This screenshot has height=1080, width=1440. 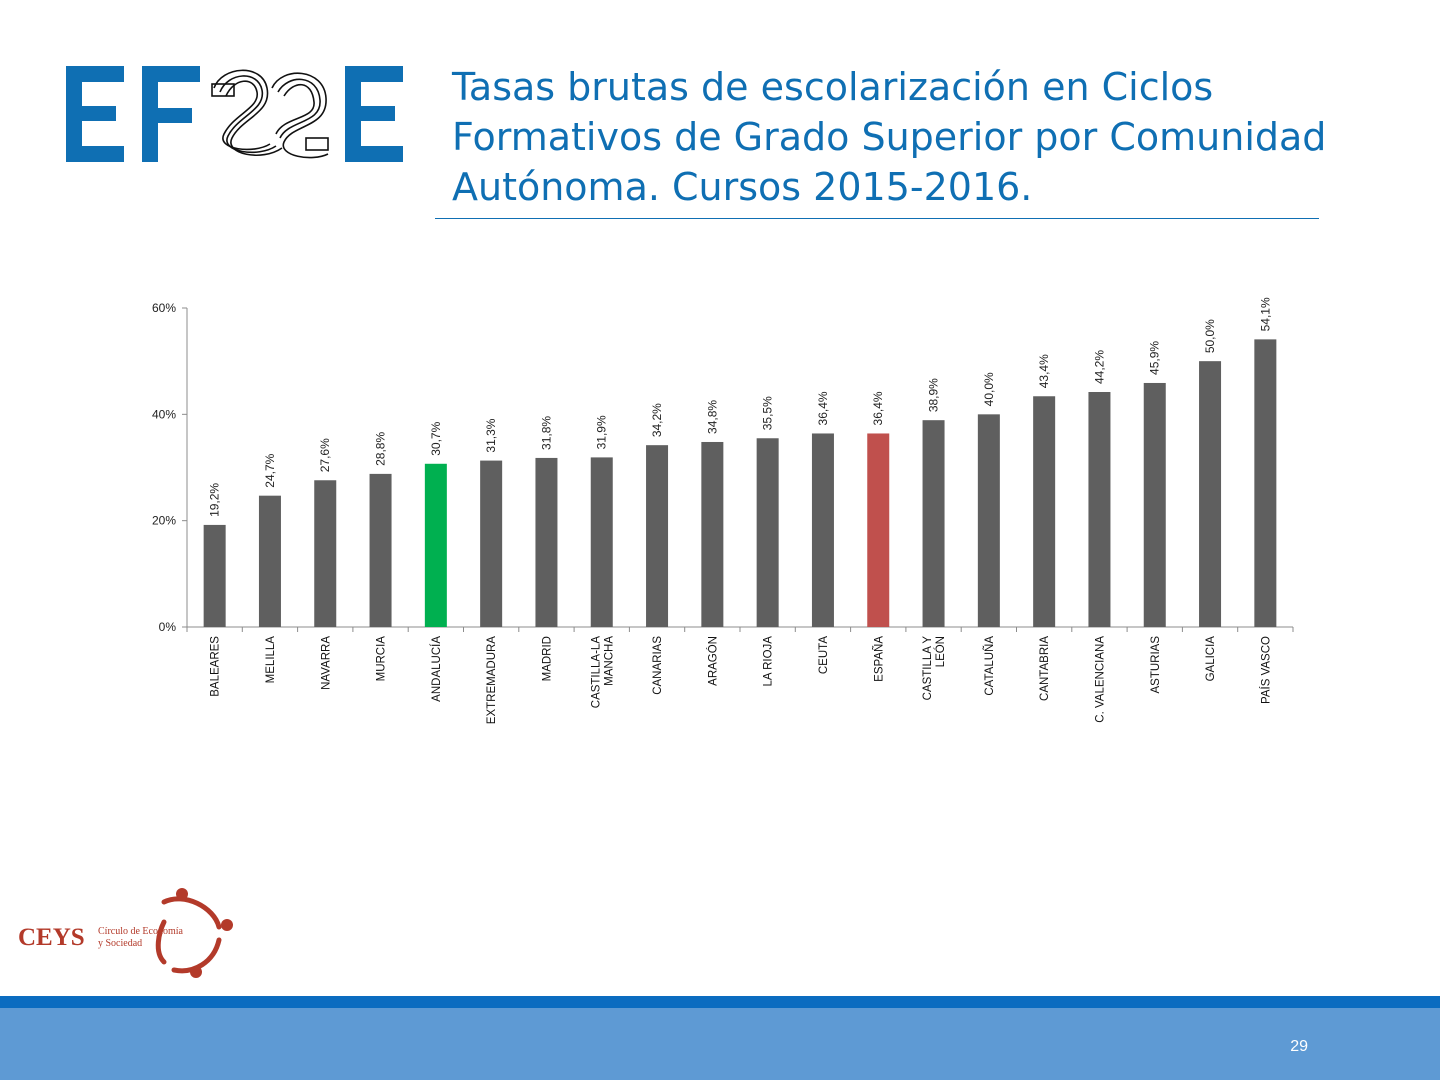 What do you see at coordinates (164, 308) in the screenshot?
I see `y-tick-label: 60%` at bounding box center [164, 308].